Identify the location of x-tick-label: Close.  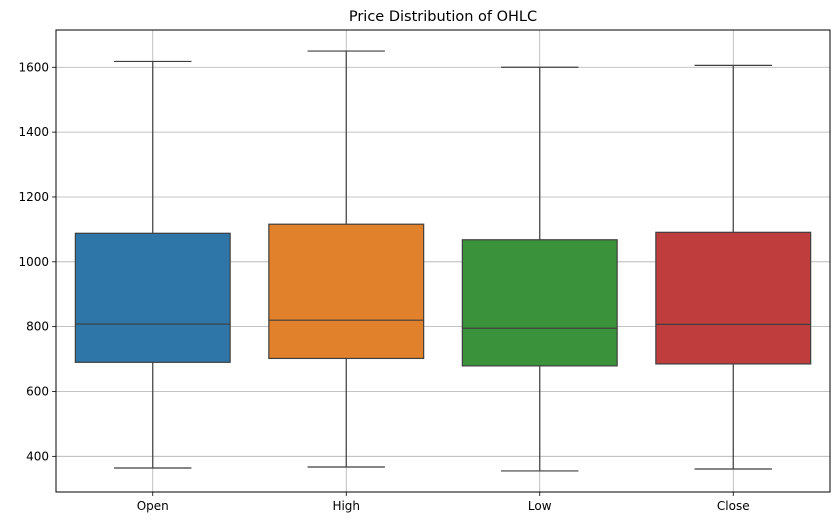
(733, 506).